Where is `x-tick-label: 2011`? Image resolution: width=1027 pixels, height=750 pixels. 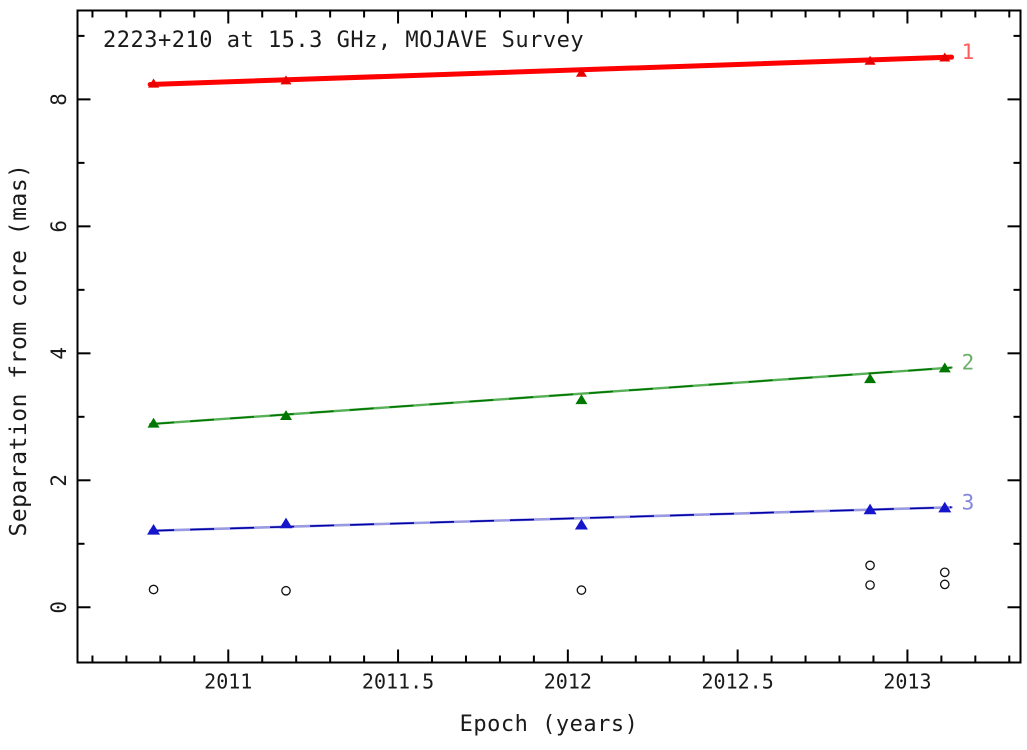 x-tick-label: 2011 is located at coordinates (228, 682).